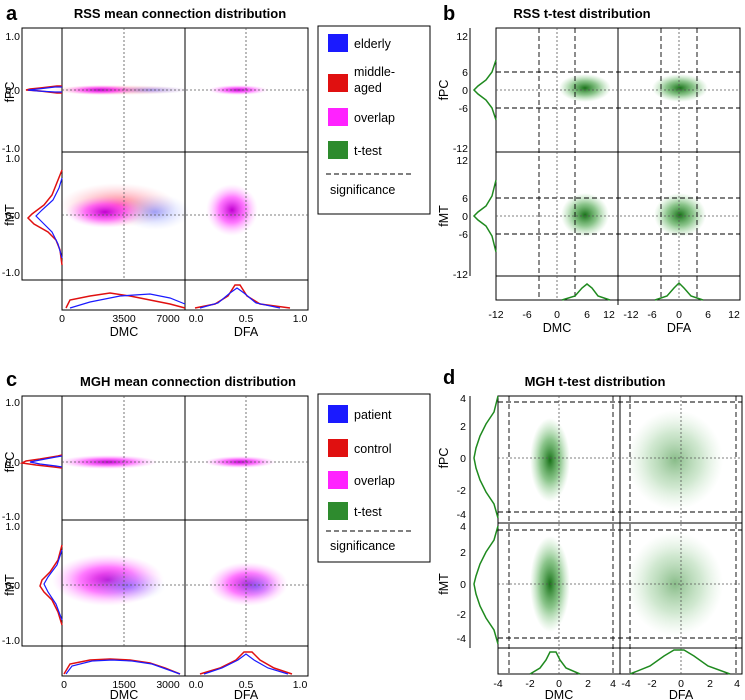 This screenshot has width=745, height=700. What do you see at coordinates (64, 685) in the screenshot?
I see `xtick-c-dmc-0: 0` at bounding box center [64, 685].